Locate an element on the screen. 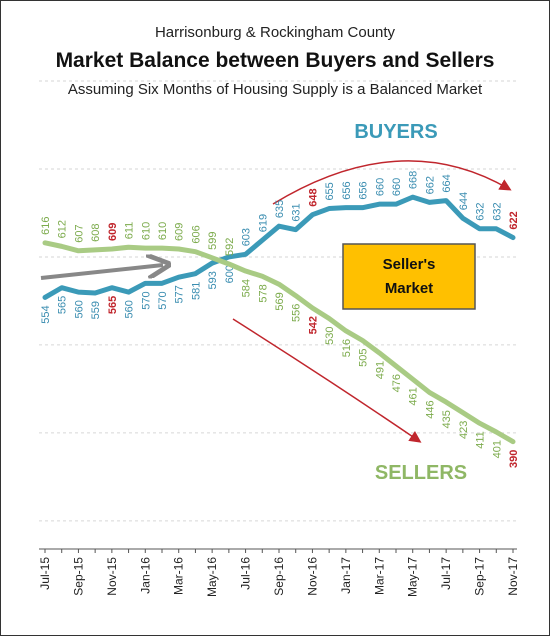 This screenshot has height=636, width=550. series-label: BUYERS is located at coordinates (395, 132).